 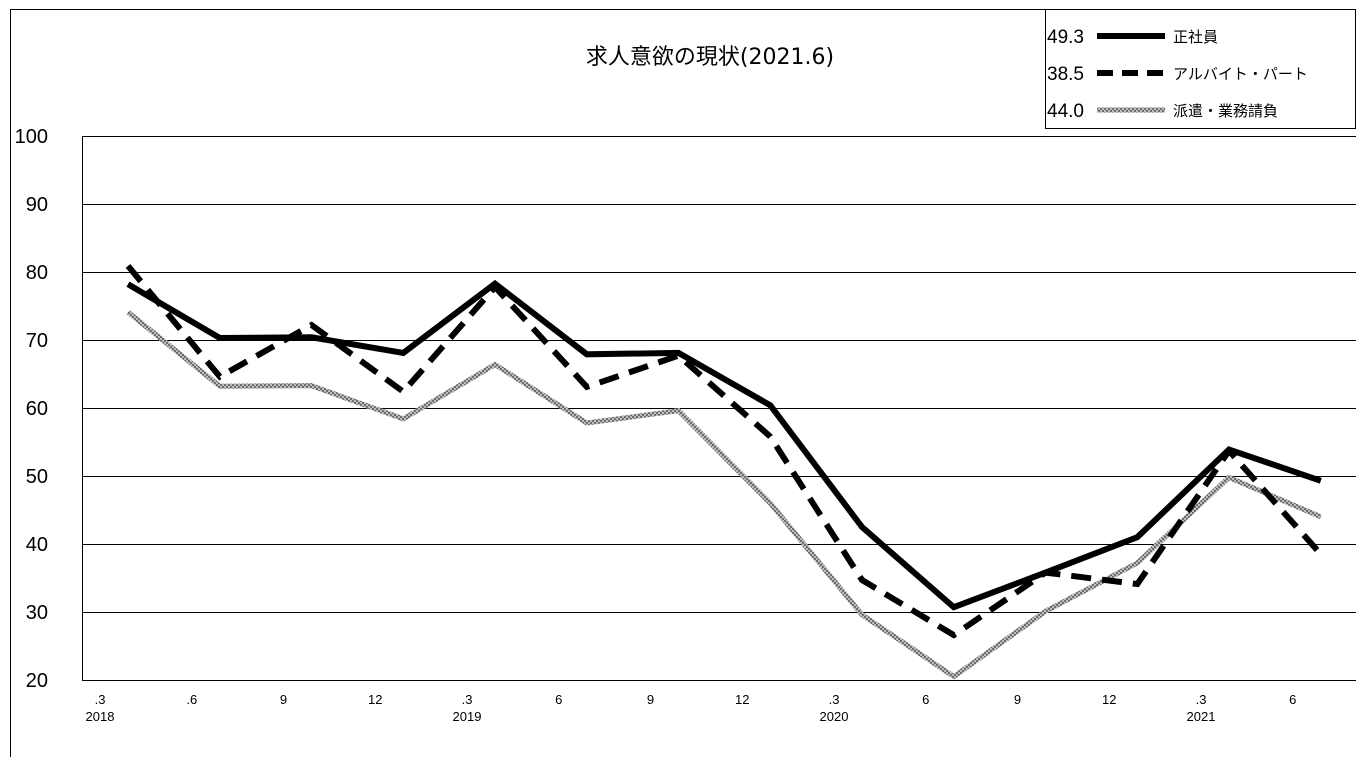 What do you see at coordinates (100, 716) in the screenshot?
I see `x-tick-year-label: 2018` at bounding box center [100, 716].